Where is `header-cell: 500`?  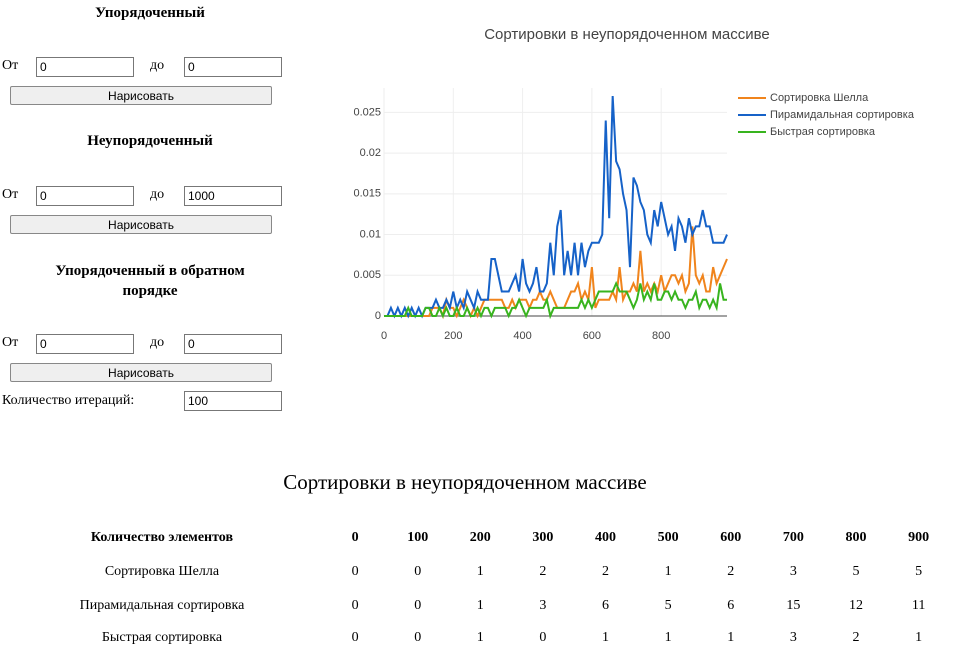 header-cell: 500 is located at coordinates (668, 537).